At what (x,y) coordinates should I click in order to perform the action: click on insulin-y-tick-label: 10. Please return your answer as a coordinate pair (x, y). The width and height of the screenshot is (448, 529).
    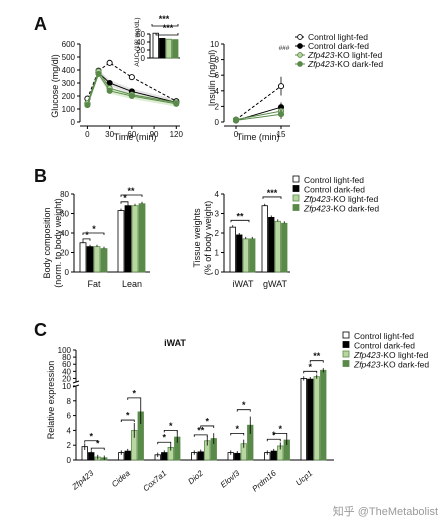
    Looking at the image, I should click on (214, 44).